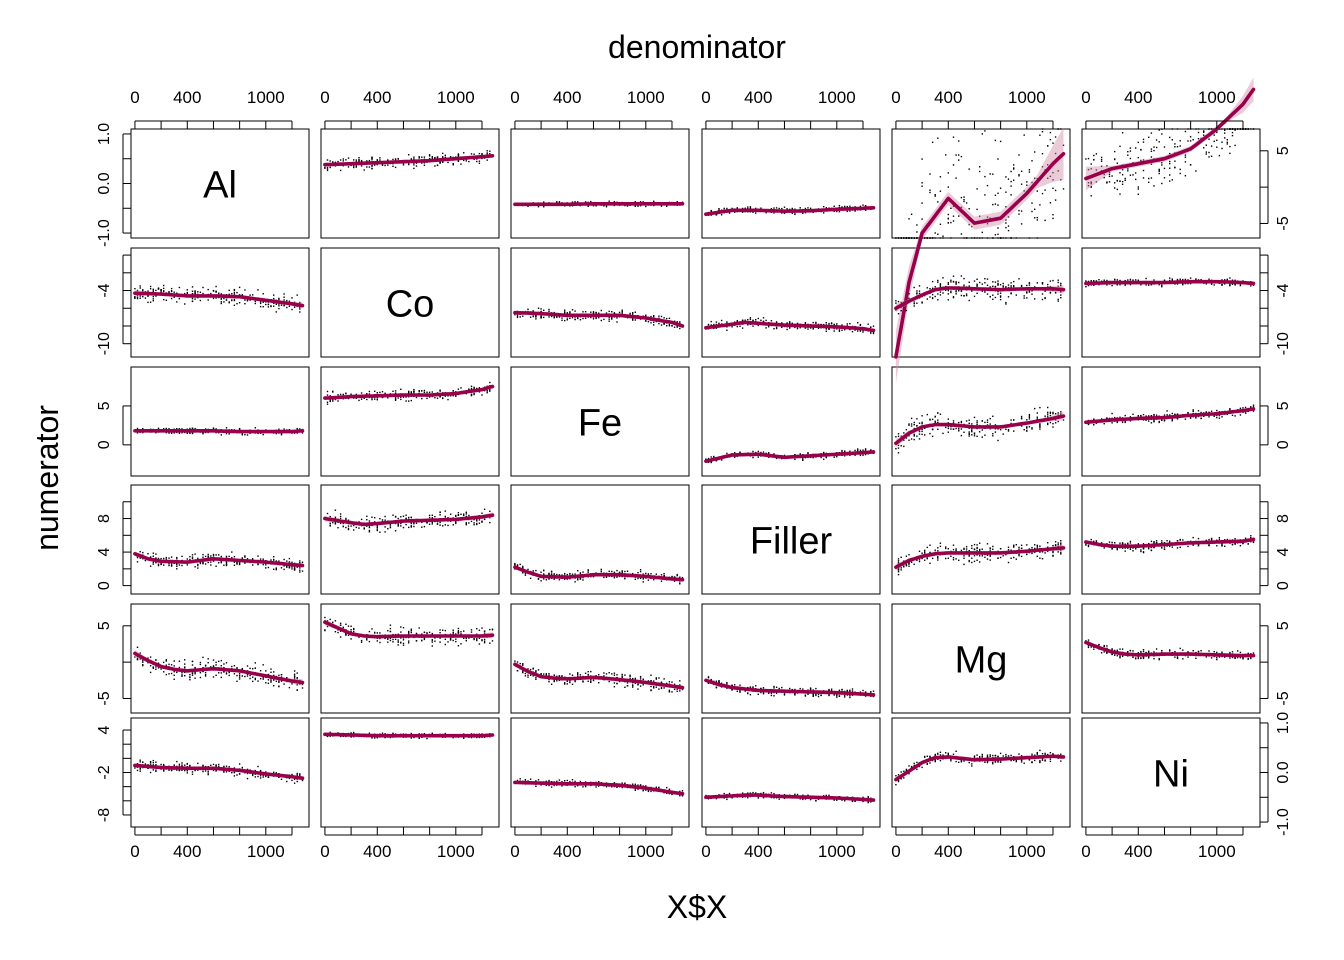 The image size is (1344, 960). Describe the element at coordinates (599, 319) in the screenshot. I see `smooth-line` at that location.